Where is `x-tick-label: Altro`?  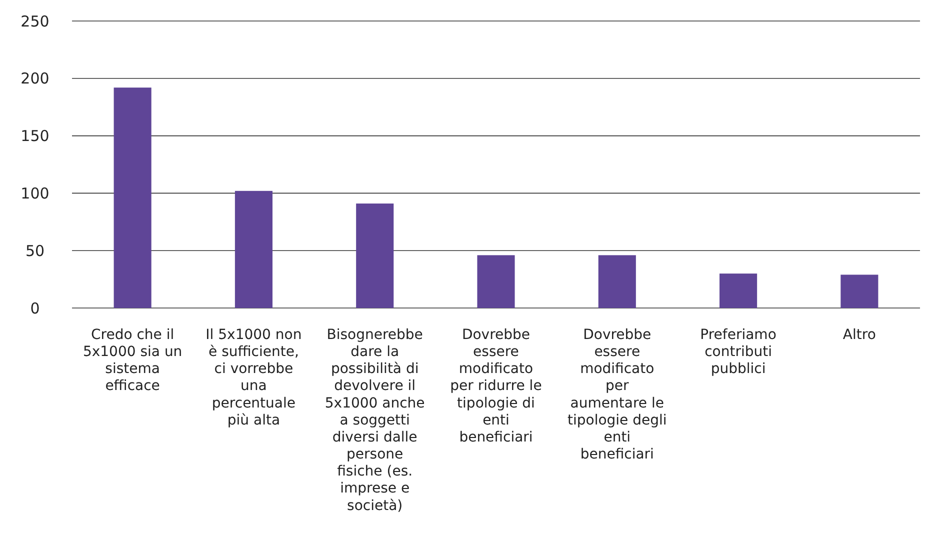 x-tick-label: Altro is located at coordinates (859, 335).